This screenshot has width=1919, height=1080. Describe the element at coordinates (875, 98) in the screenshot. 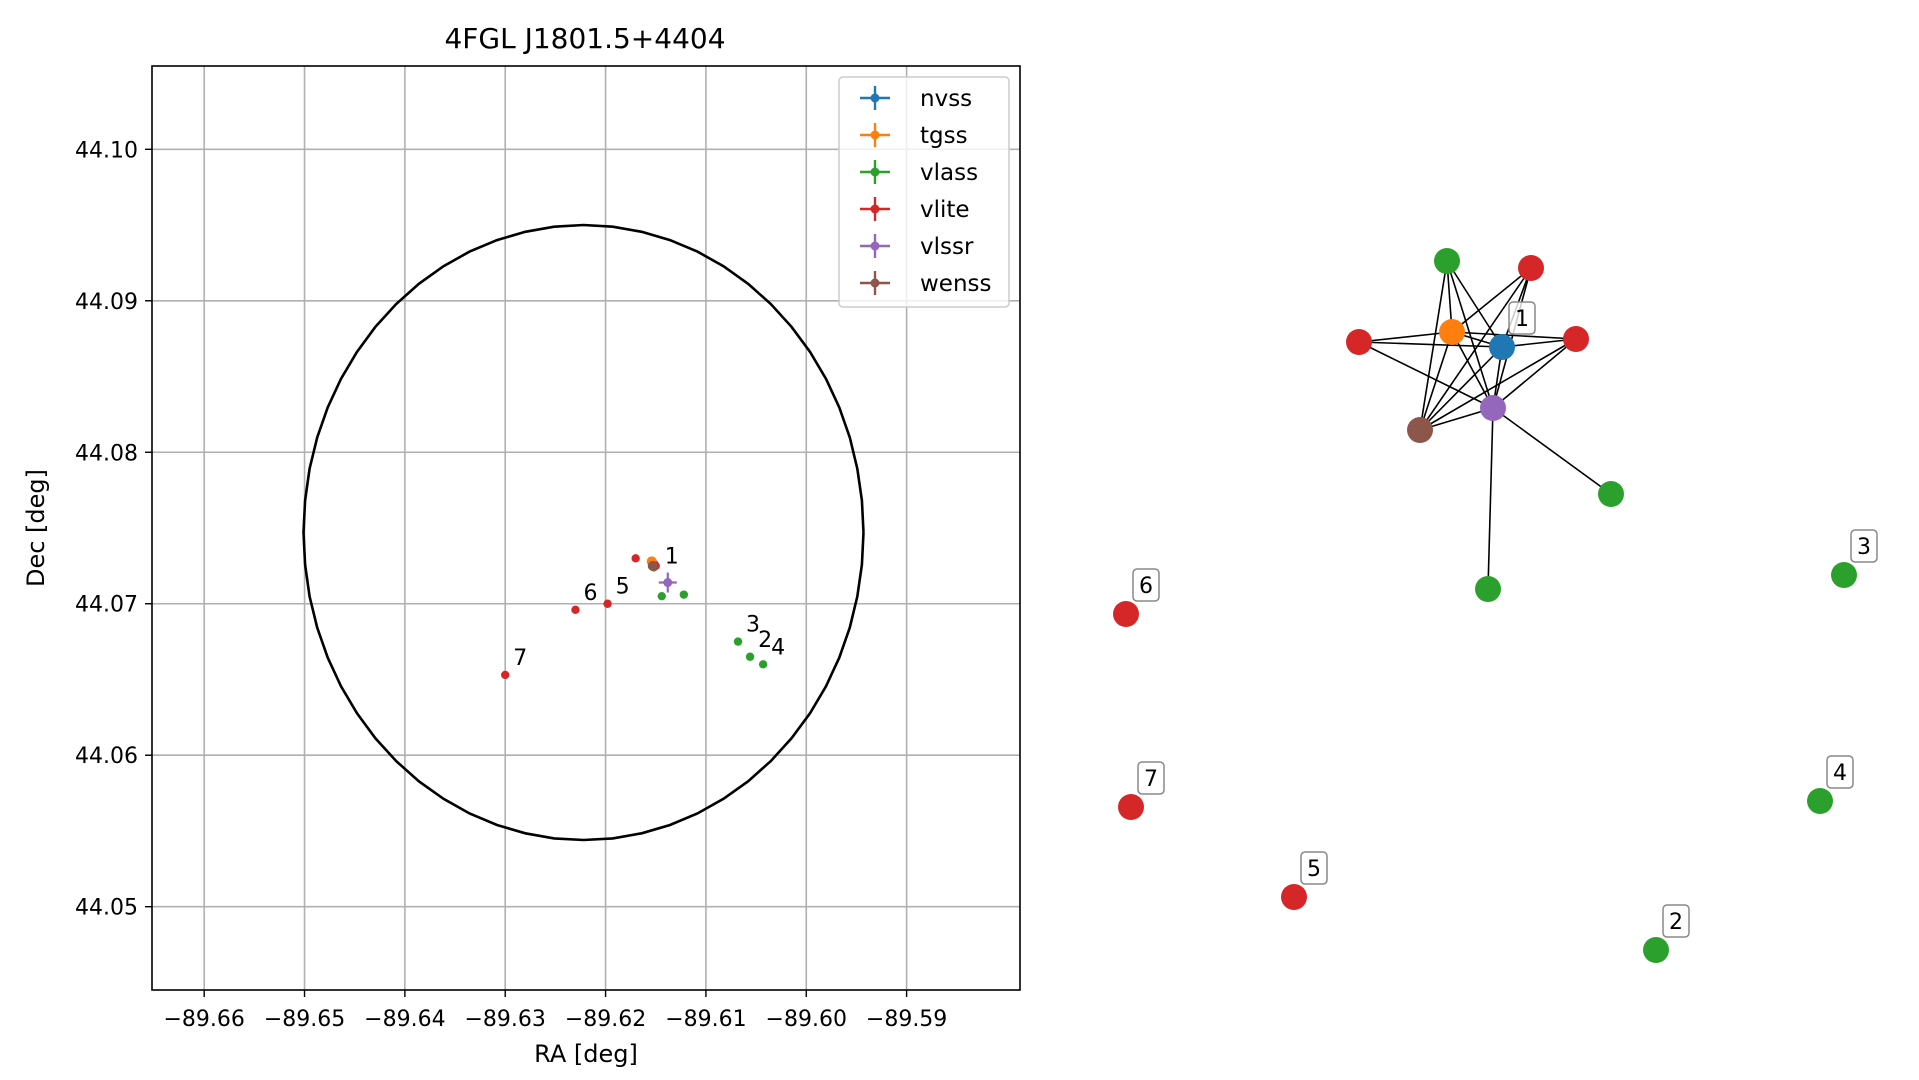

I see `legend-marker-nvss` at that location.